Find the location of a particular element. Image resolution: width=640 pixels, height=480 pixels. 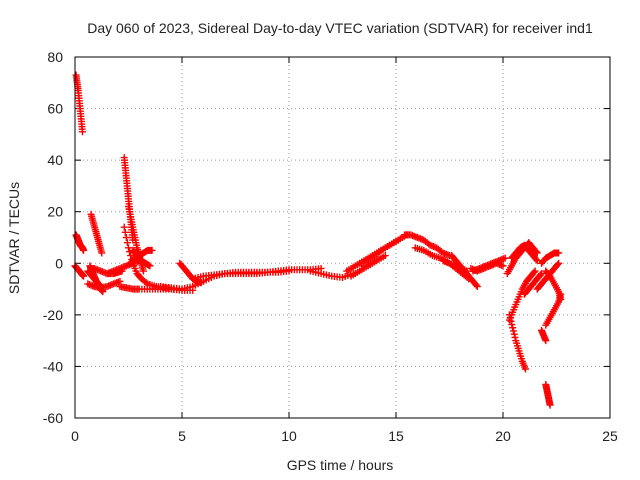

x-tick-label: 20 is located at coordinates (503, 436).